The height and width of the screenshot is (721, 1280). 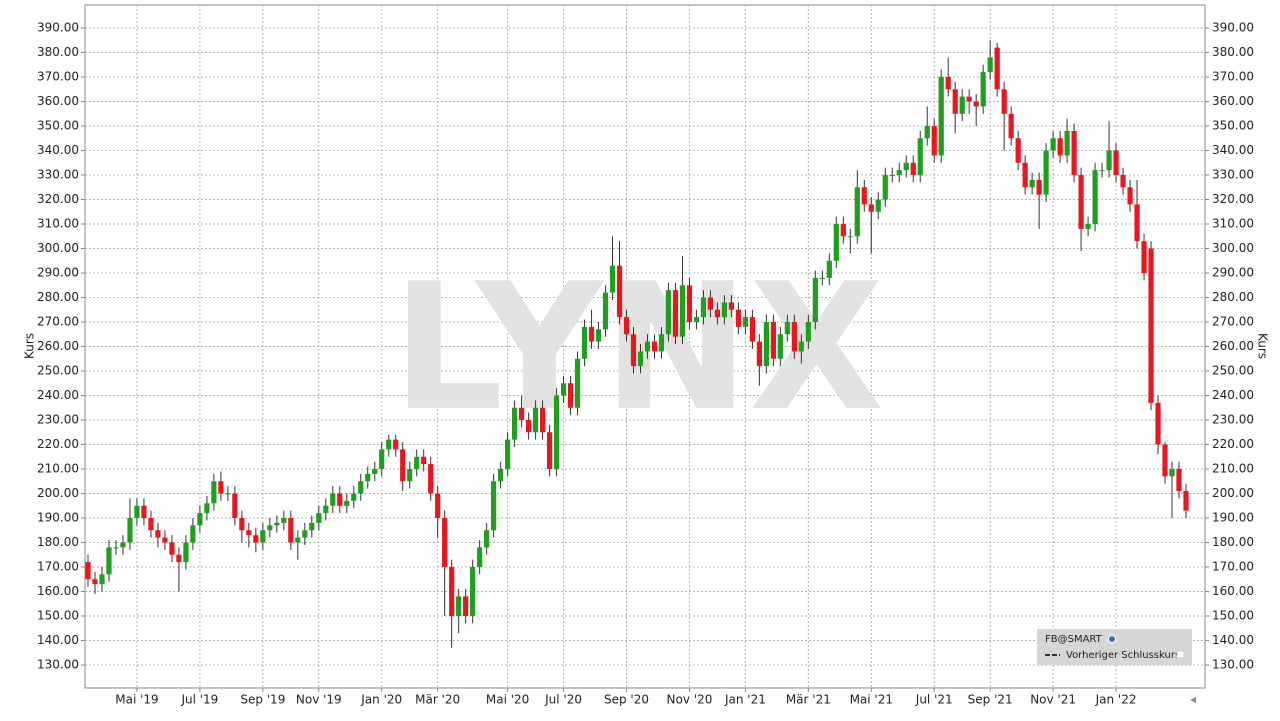 I want to click on y-tick-label-right: 290.00, so click(x=1233, y=273).